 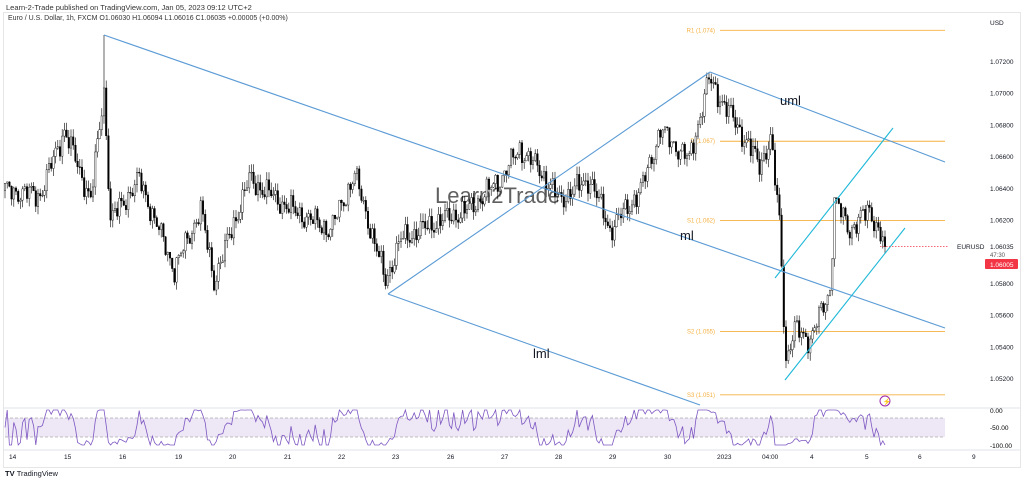 What do you see at coordinates (997, 23) in the screenshot?
I see `currency-label: USD` at bounding box center [997, 23].